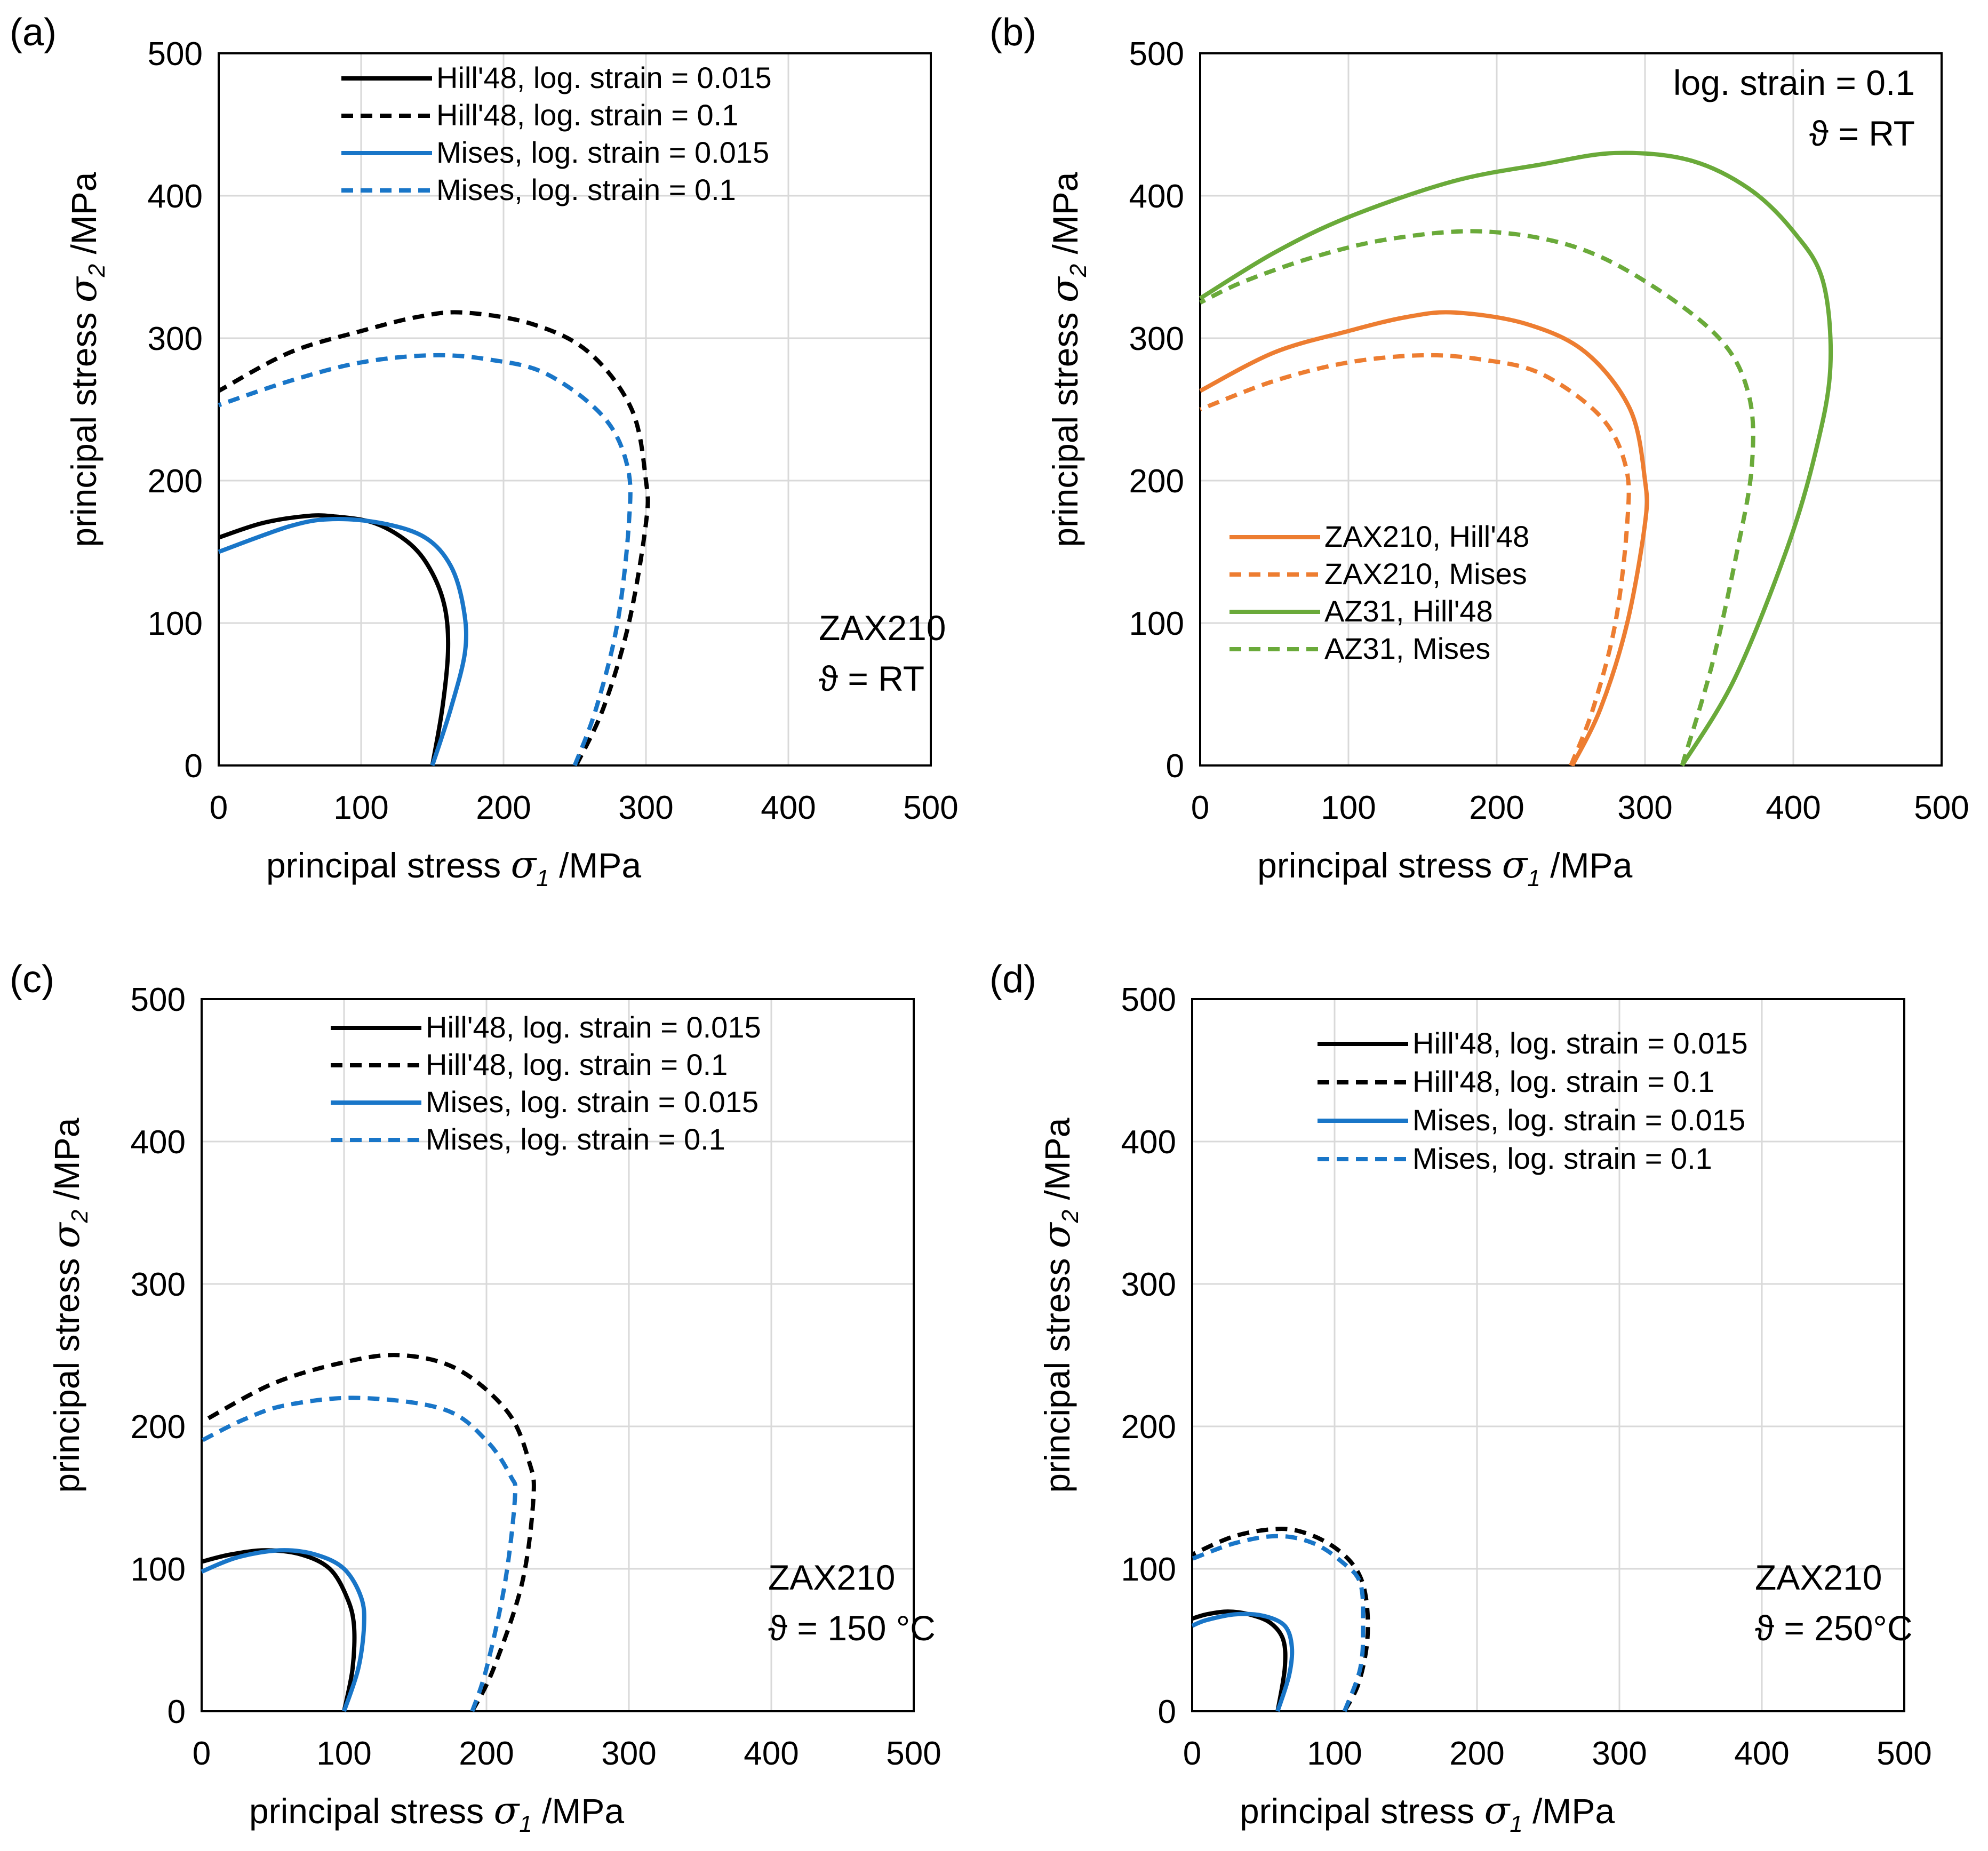  I want to click on panel-label: (a), so click(33, 33).